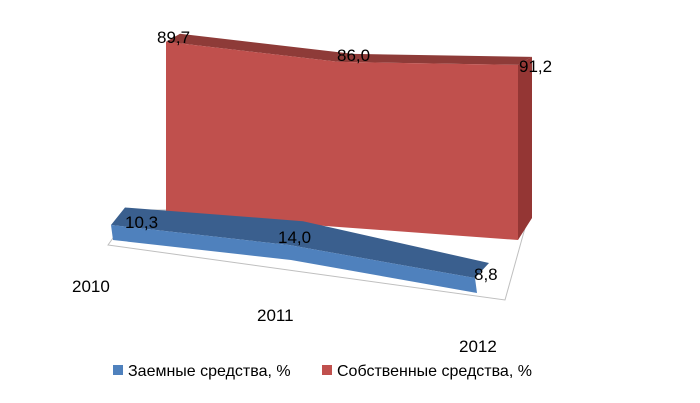  I want to click on series-borrowed-funds-top, so click(300, 242).